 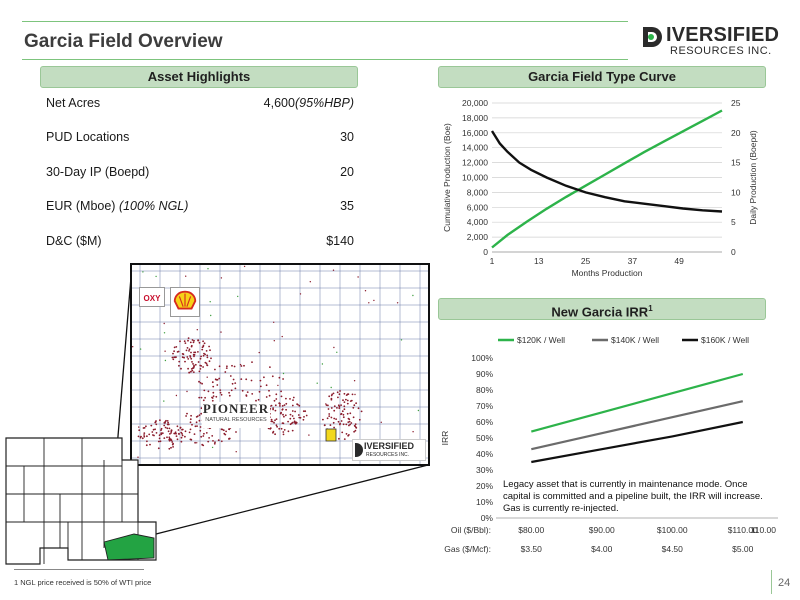 I want to click on diversified-map-logo-word: IVERSIFIED, so click(x=389, y=446).